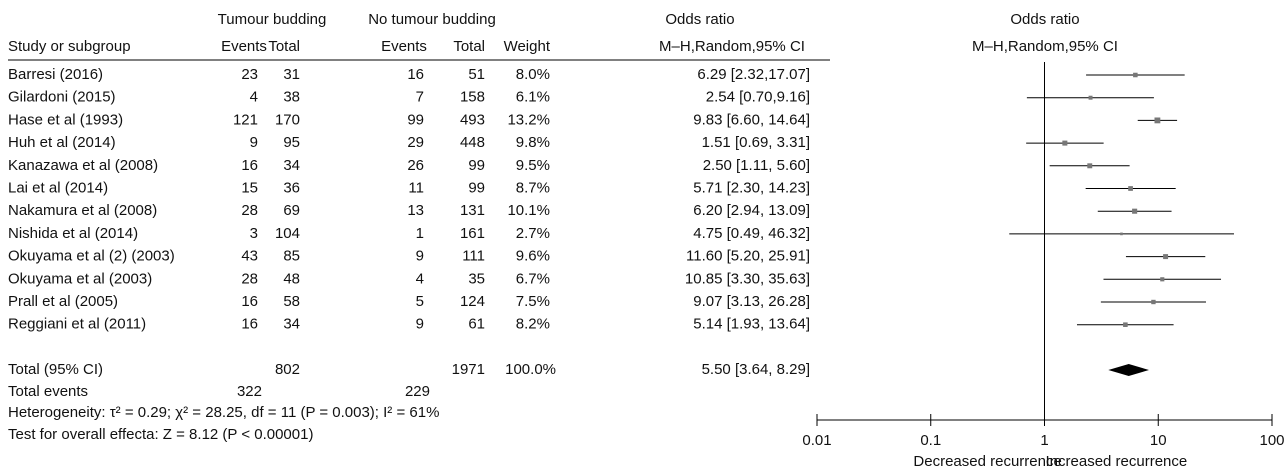 This screenshot has width=1288, height=474. Describe the element at coordinates (420, 233) in the screenshot. I see `events-no: 1` at that location.